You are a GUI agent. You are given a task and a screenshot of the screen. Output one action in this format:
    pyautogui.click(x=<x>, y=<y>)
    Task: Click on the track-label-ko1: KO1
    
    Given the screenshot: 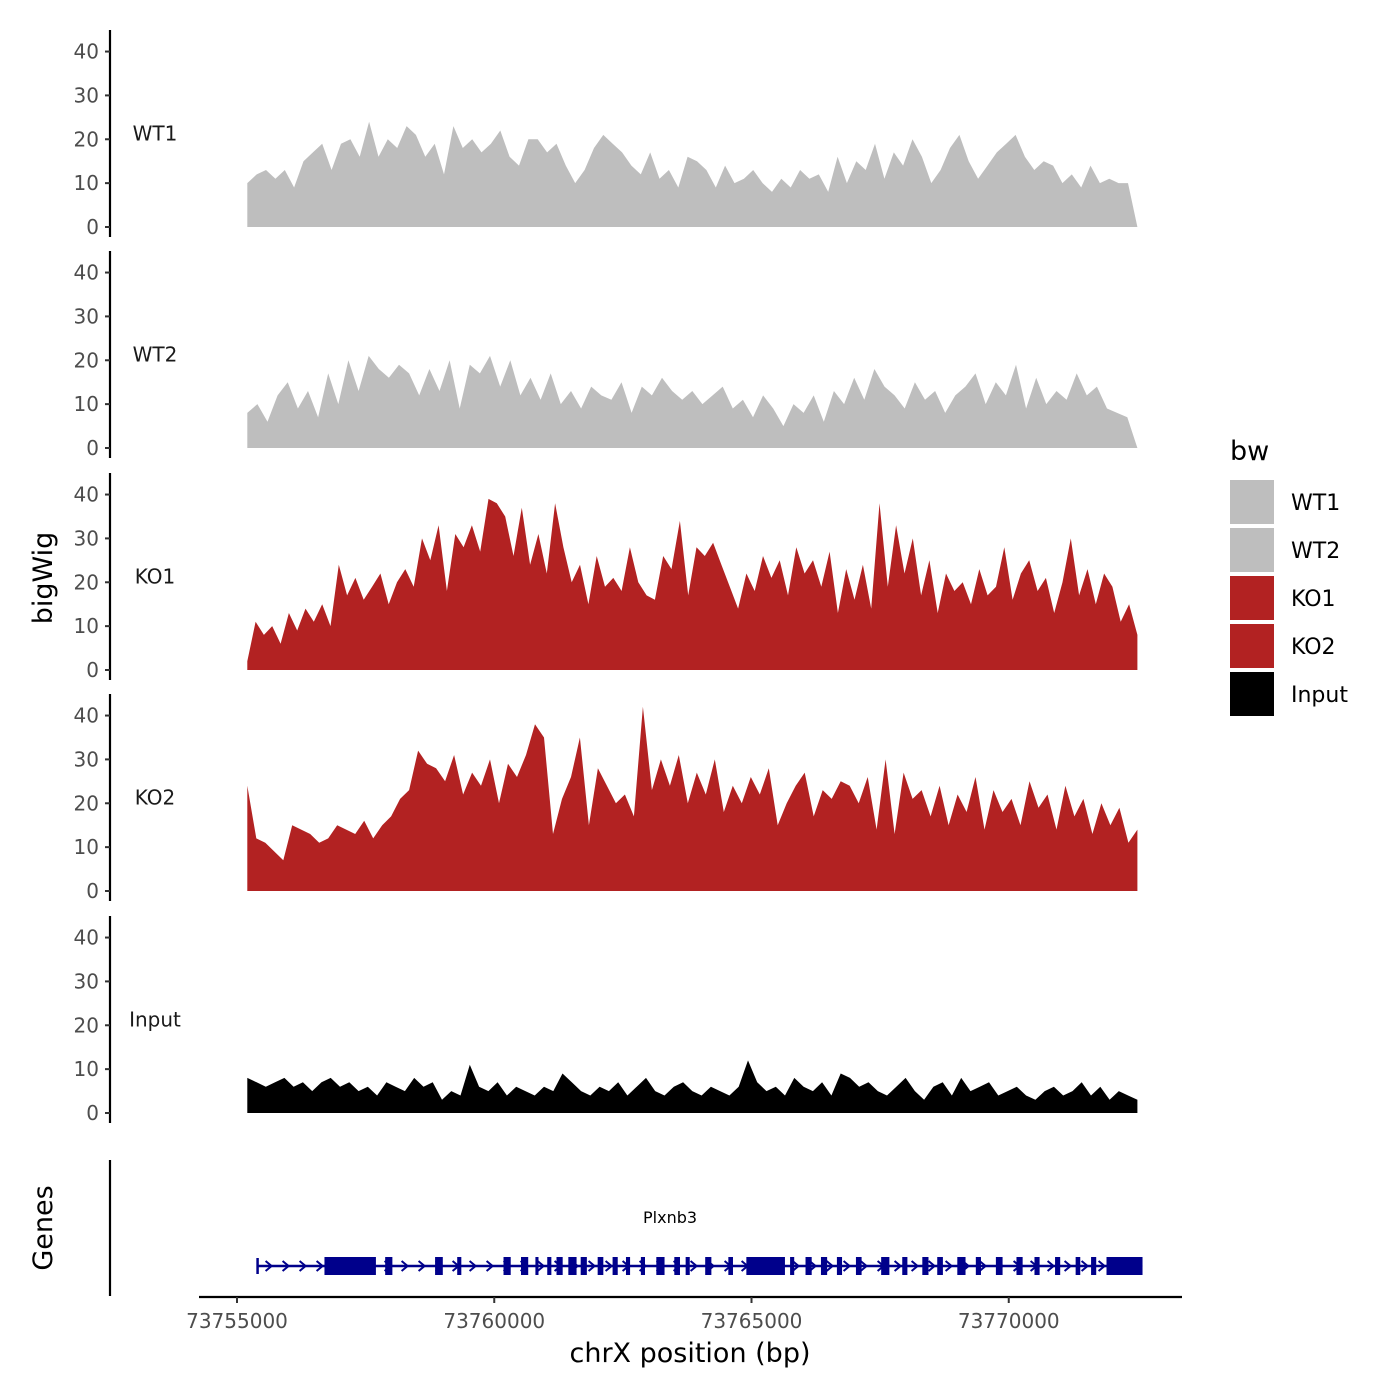 What is the action you would take?
    pyautogui.click(x=155, y=576)
    